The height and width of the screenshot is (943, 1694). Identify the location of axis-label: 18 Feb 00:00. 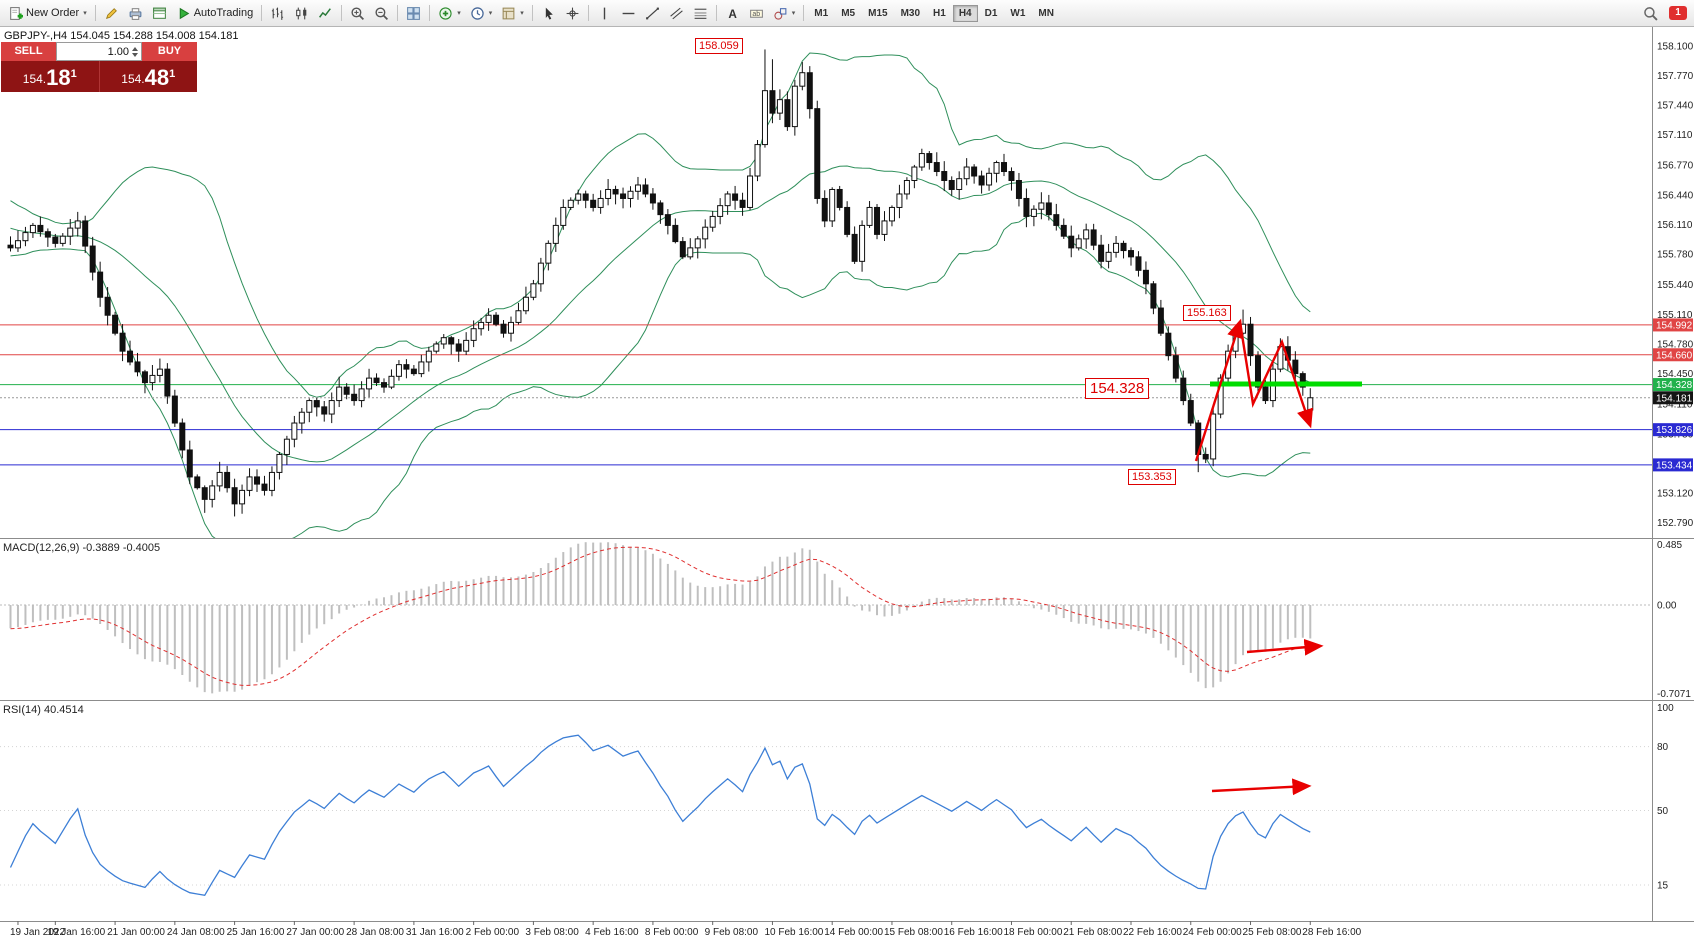
(1032, 932).